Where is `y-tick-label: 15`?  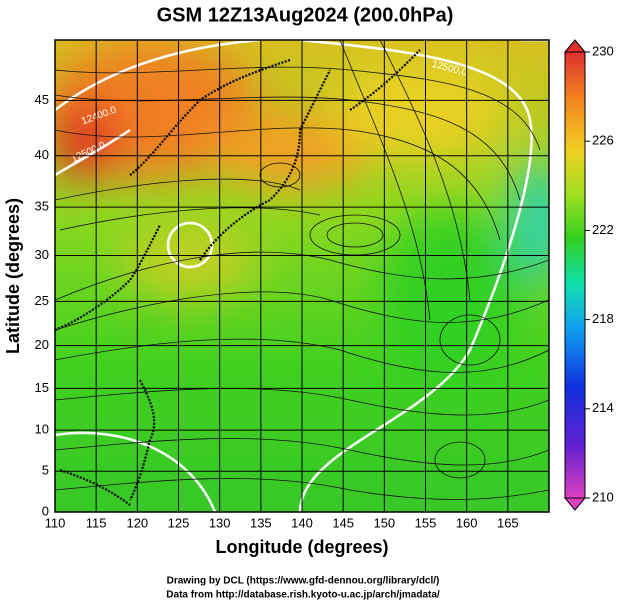
y-tick-label: 15 is located at coordinates (42, 387).